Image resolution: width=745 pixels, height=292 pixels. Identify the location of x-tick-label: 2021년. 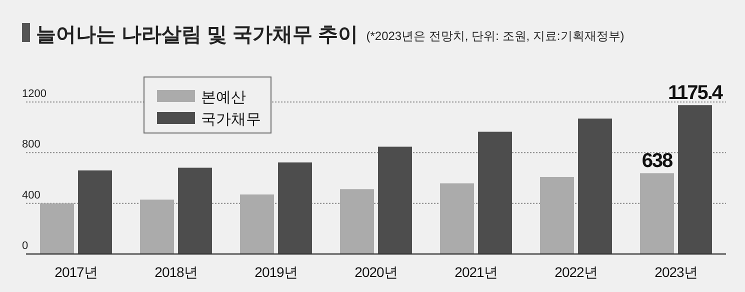
(476, 272).